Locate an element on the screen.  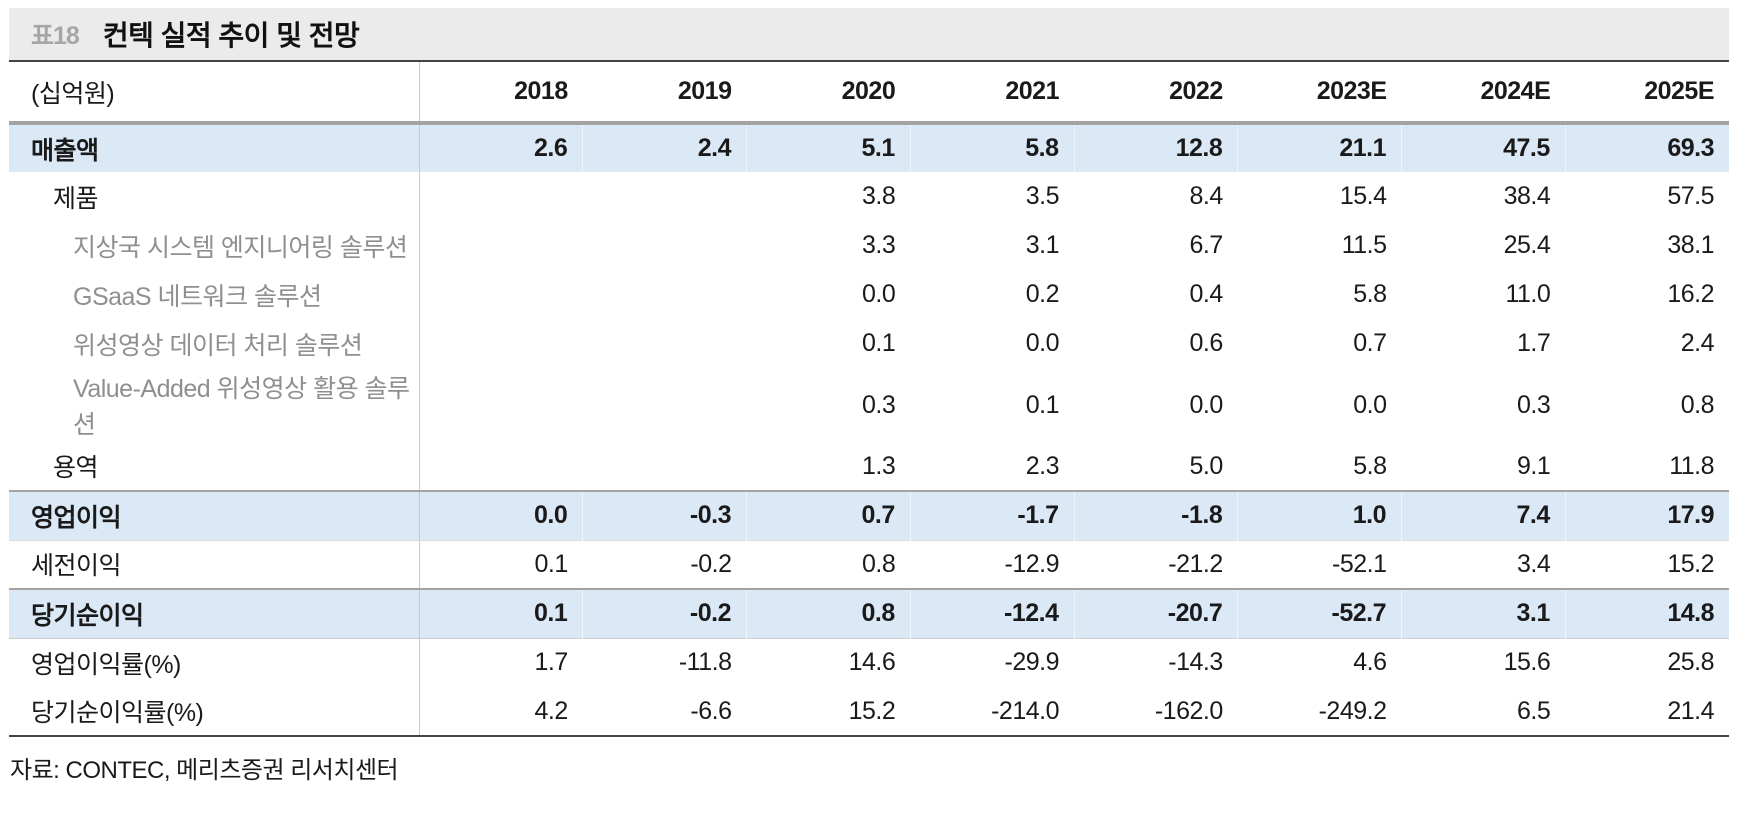
cell-value: -11.8 is located at coordinates (705, 662).